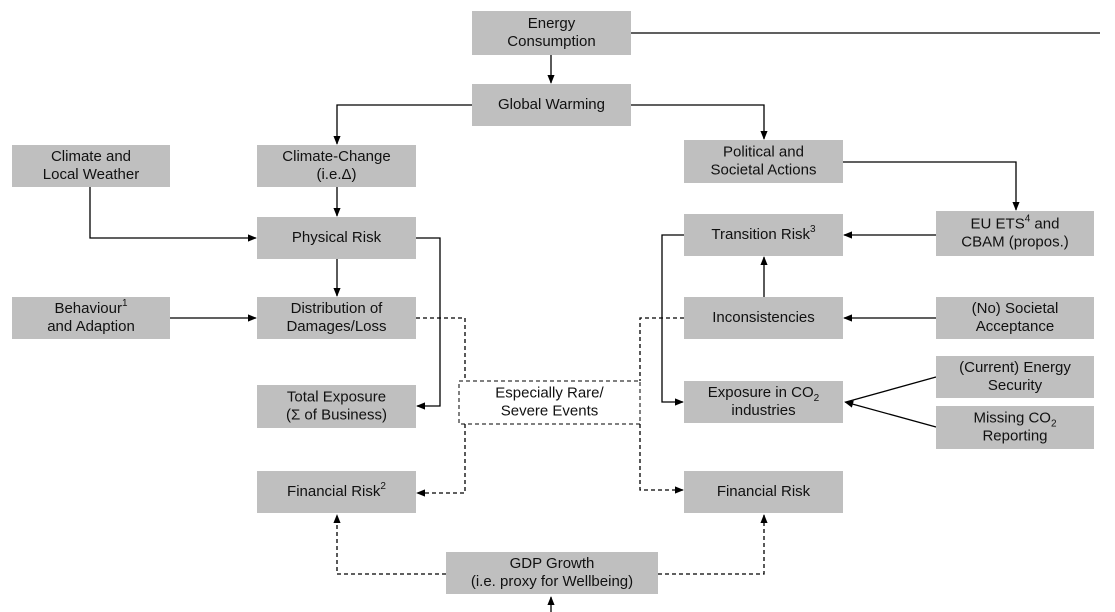 The width and height of the screenshot is (1115, 612). I want to click on node-label: CBAM (propos.), so click(1015, 241).